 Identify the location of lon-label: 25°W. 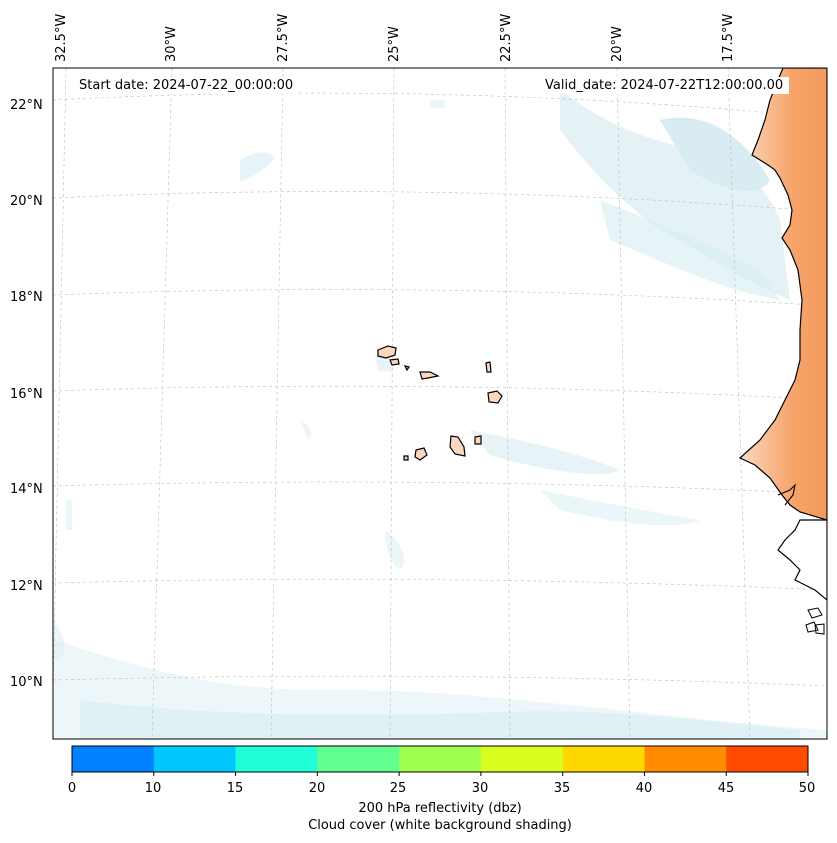
(394, 44).